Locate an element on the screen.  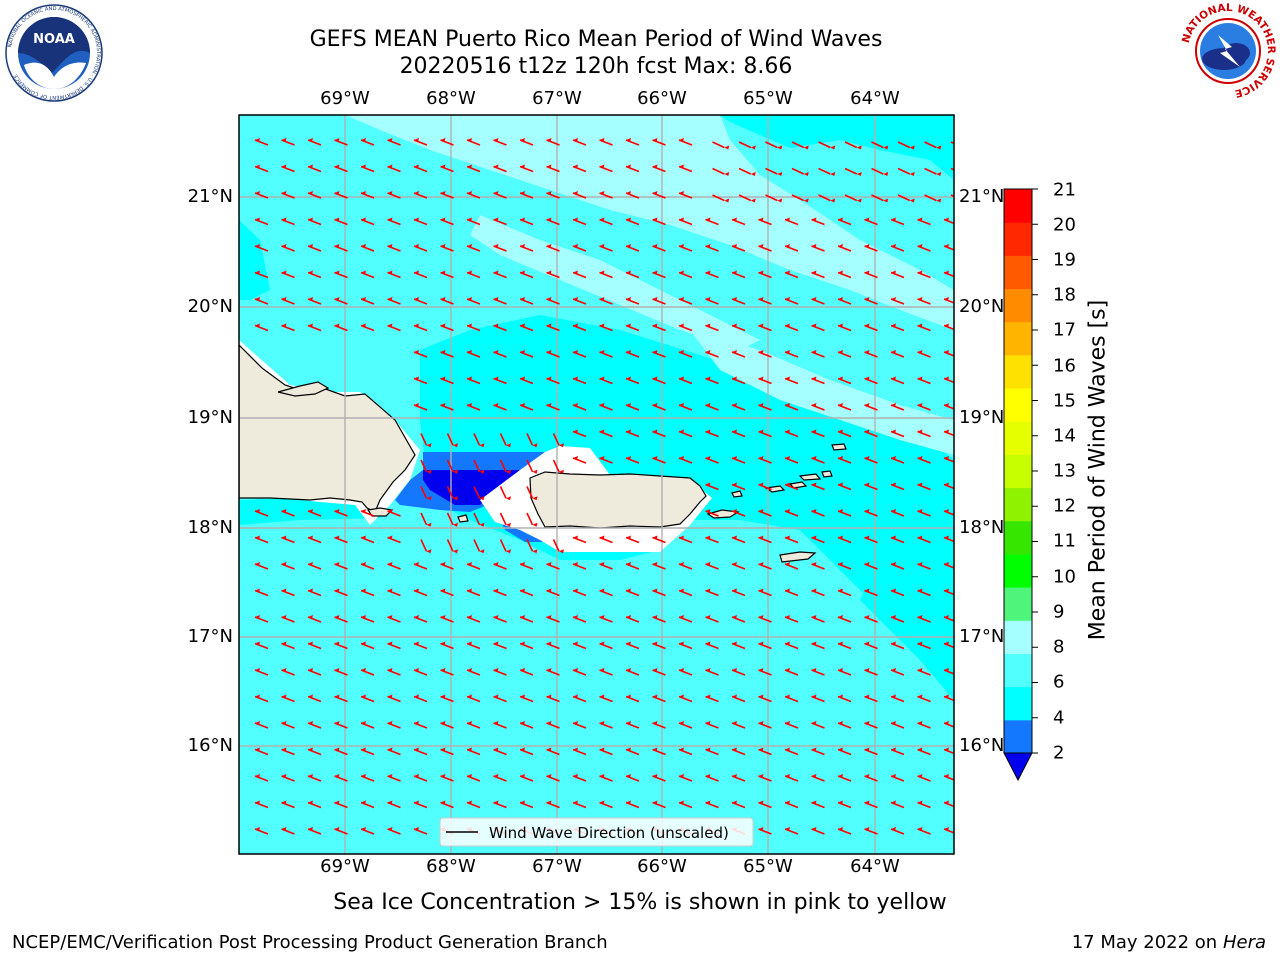
land-vieques is located at coordinates (723, 514).